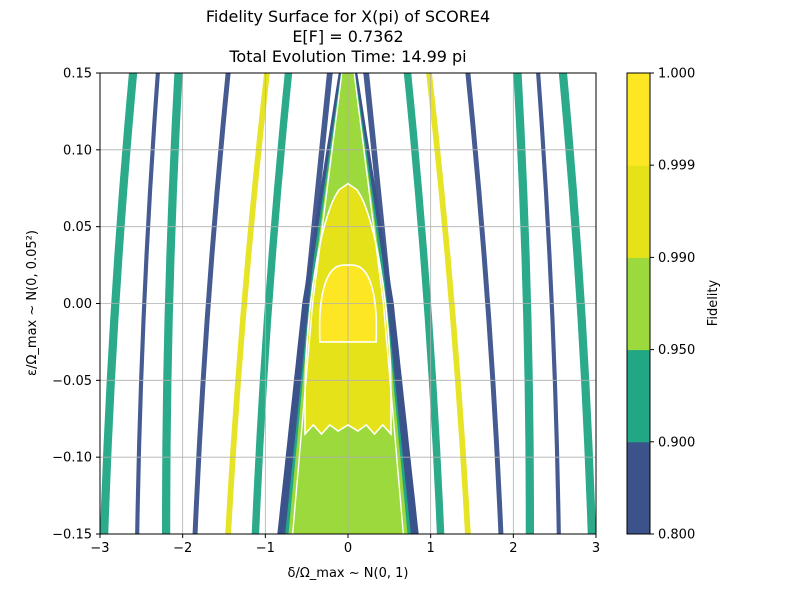  Describe the element at coordinates (72, 381) in the screenshot. I see `y-tick-label: −0.05` at that location.